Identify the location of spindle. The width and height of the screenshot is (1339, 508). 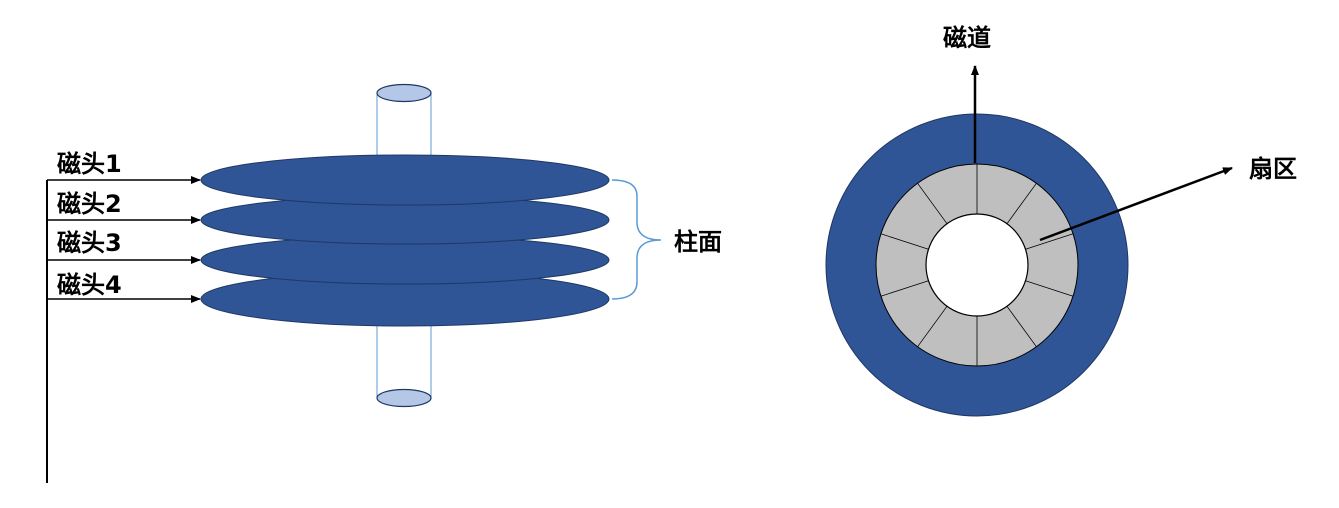
(404, 245).